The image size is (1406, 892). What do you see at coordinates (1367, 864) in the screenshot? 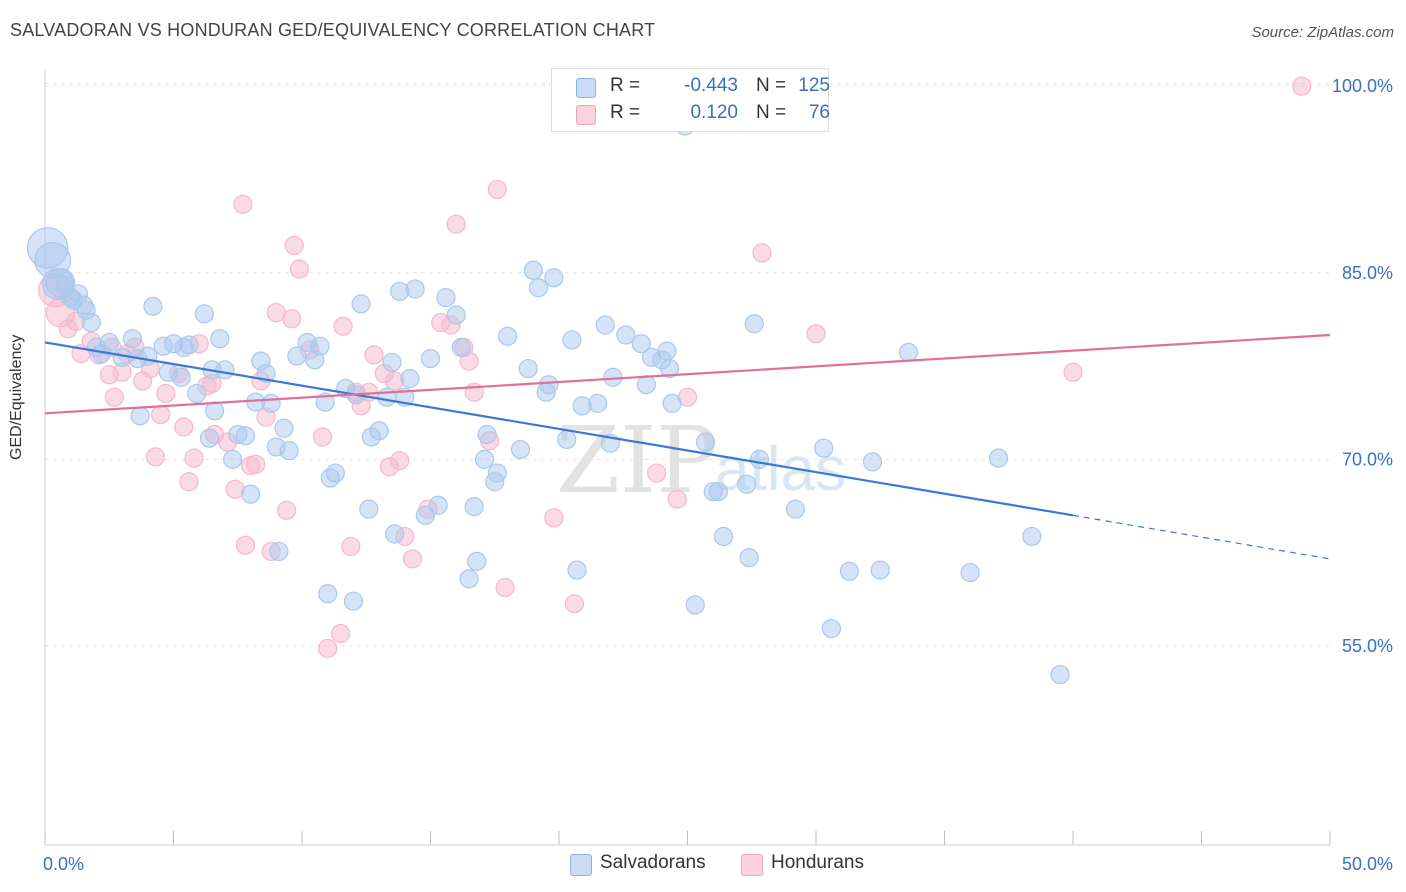
I see `x-tick-label-max: 50.0%` at bounding box center [1367, 864].